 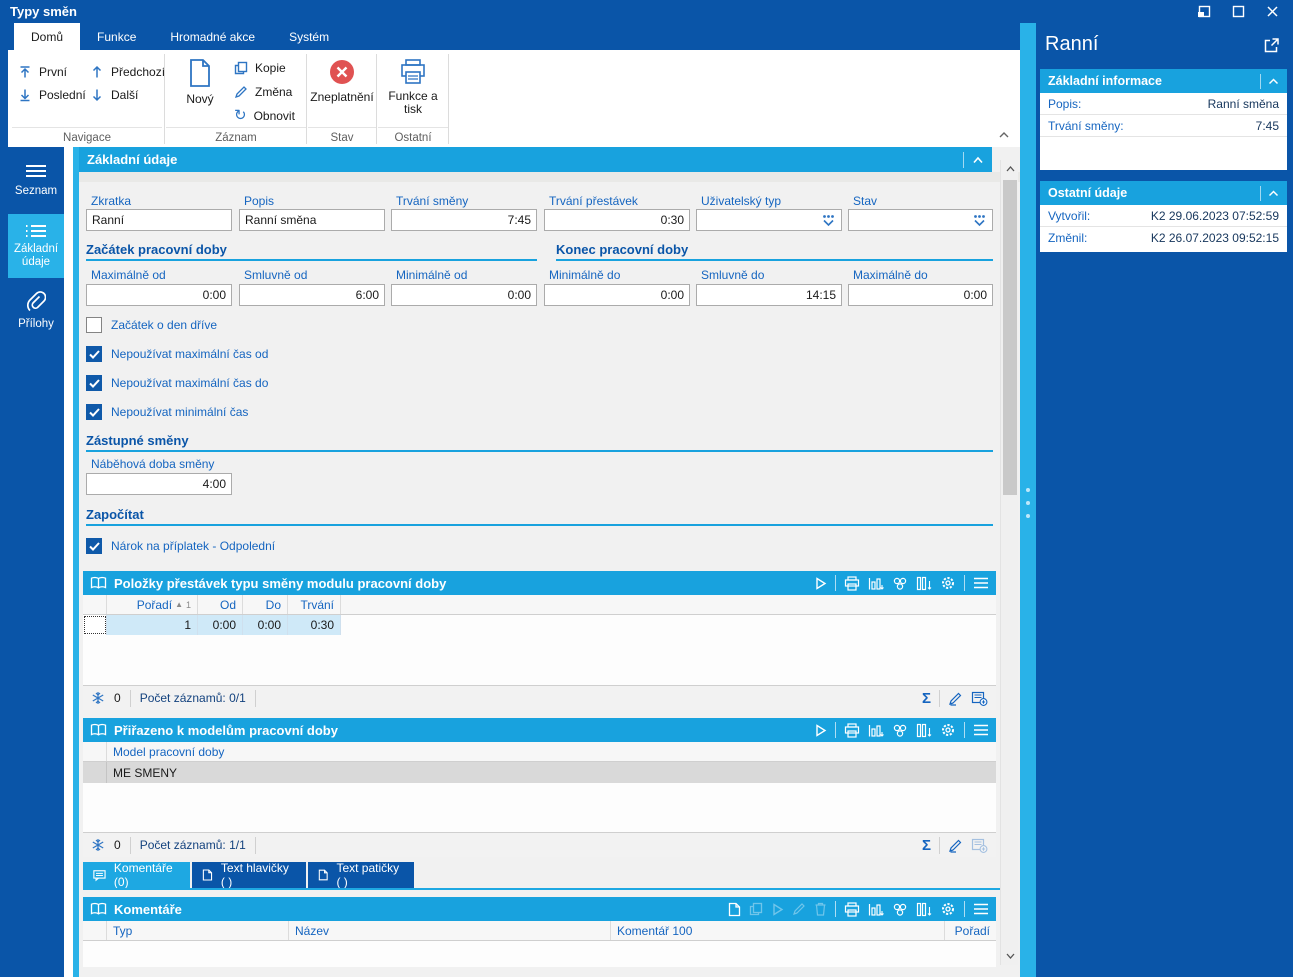 I want to click on next-button: Další, so click(x=114, y=95).